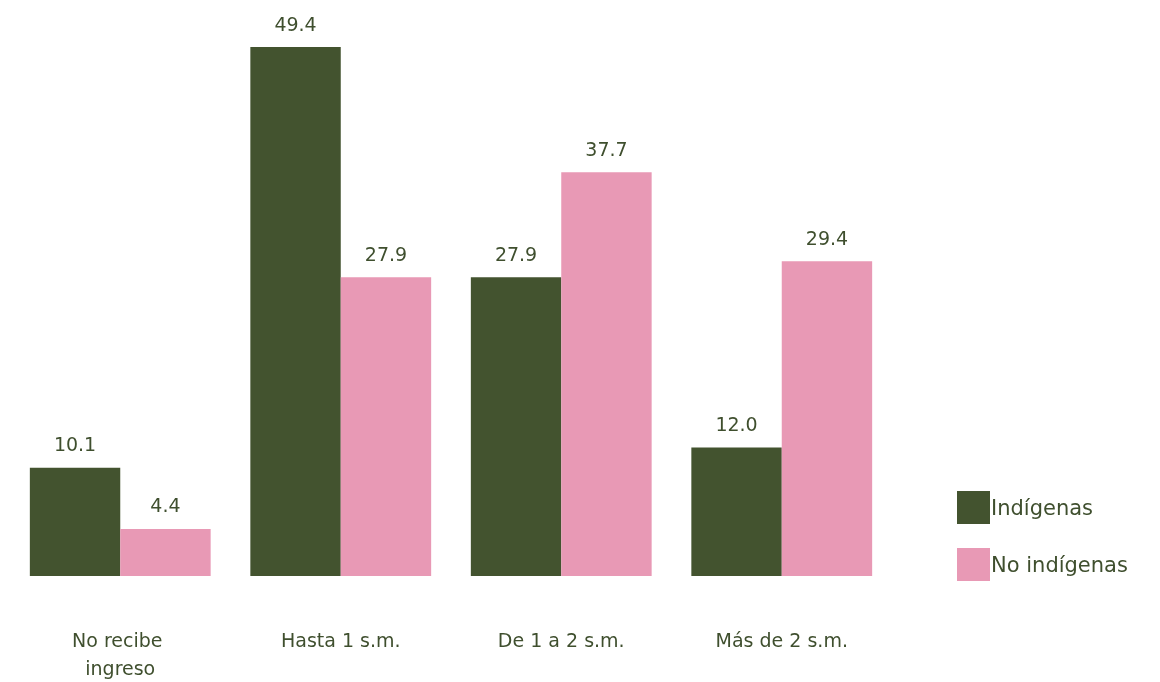 This screenshot has height=682, width=1160. Describe the element at coordinates (120, 654) in the screenshot. I see `x-tick-label: No recibe ingreso` at that location.